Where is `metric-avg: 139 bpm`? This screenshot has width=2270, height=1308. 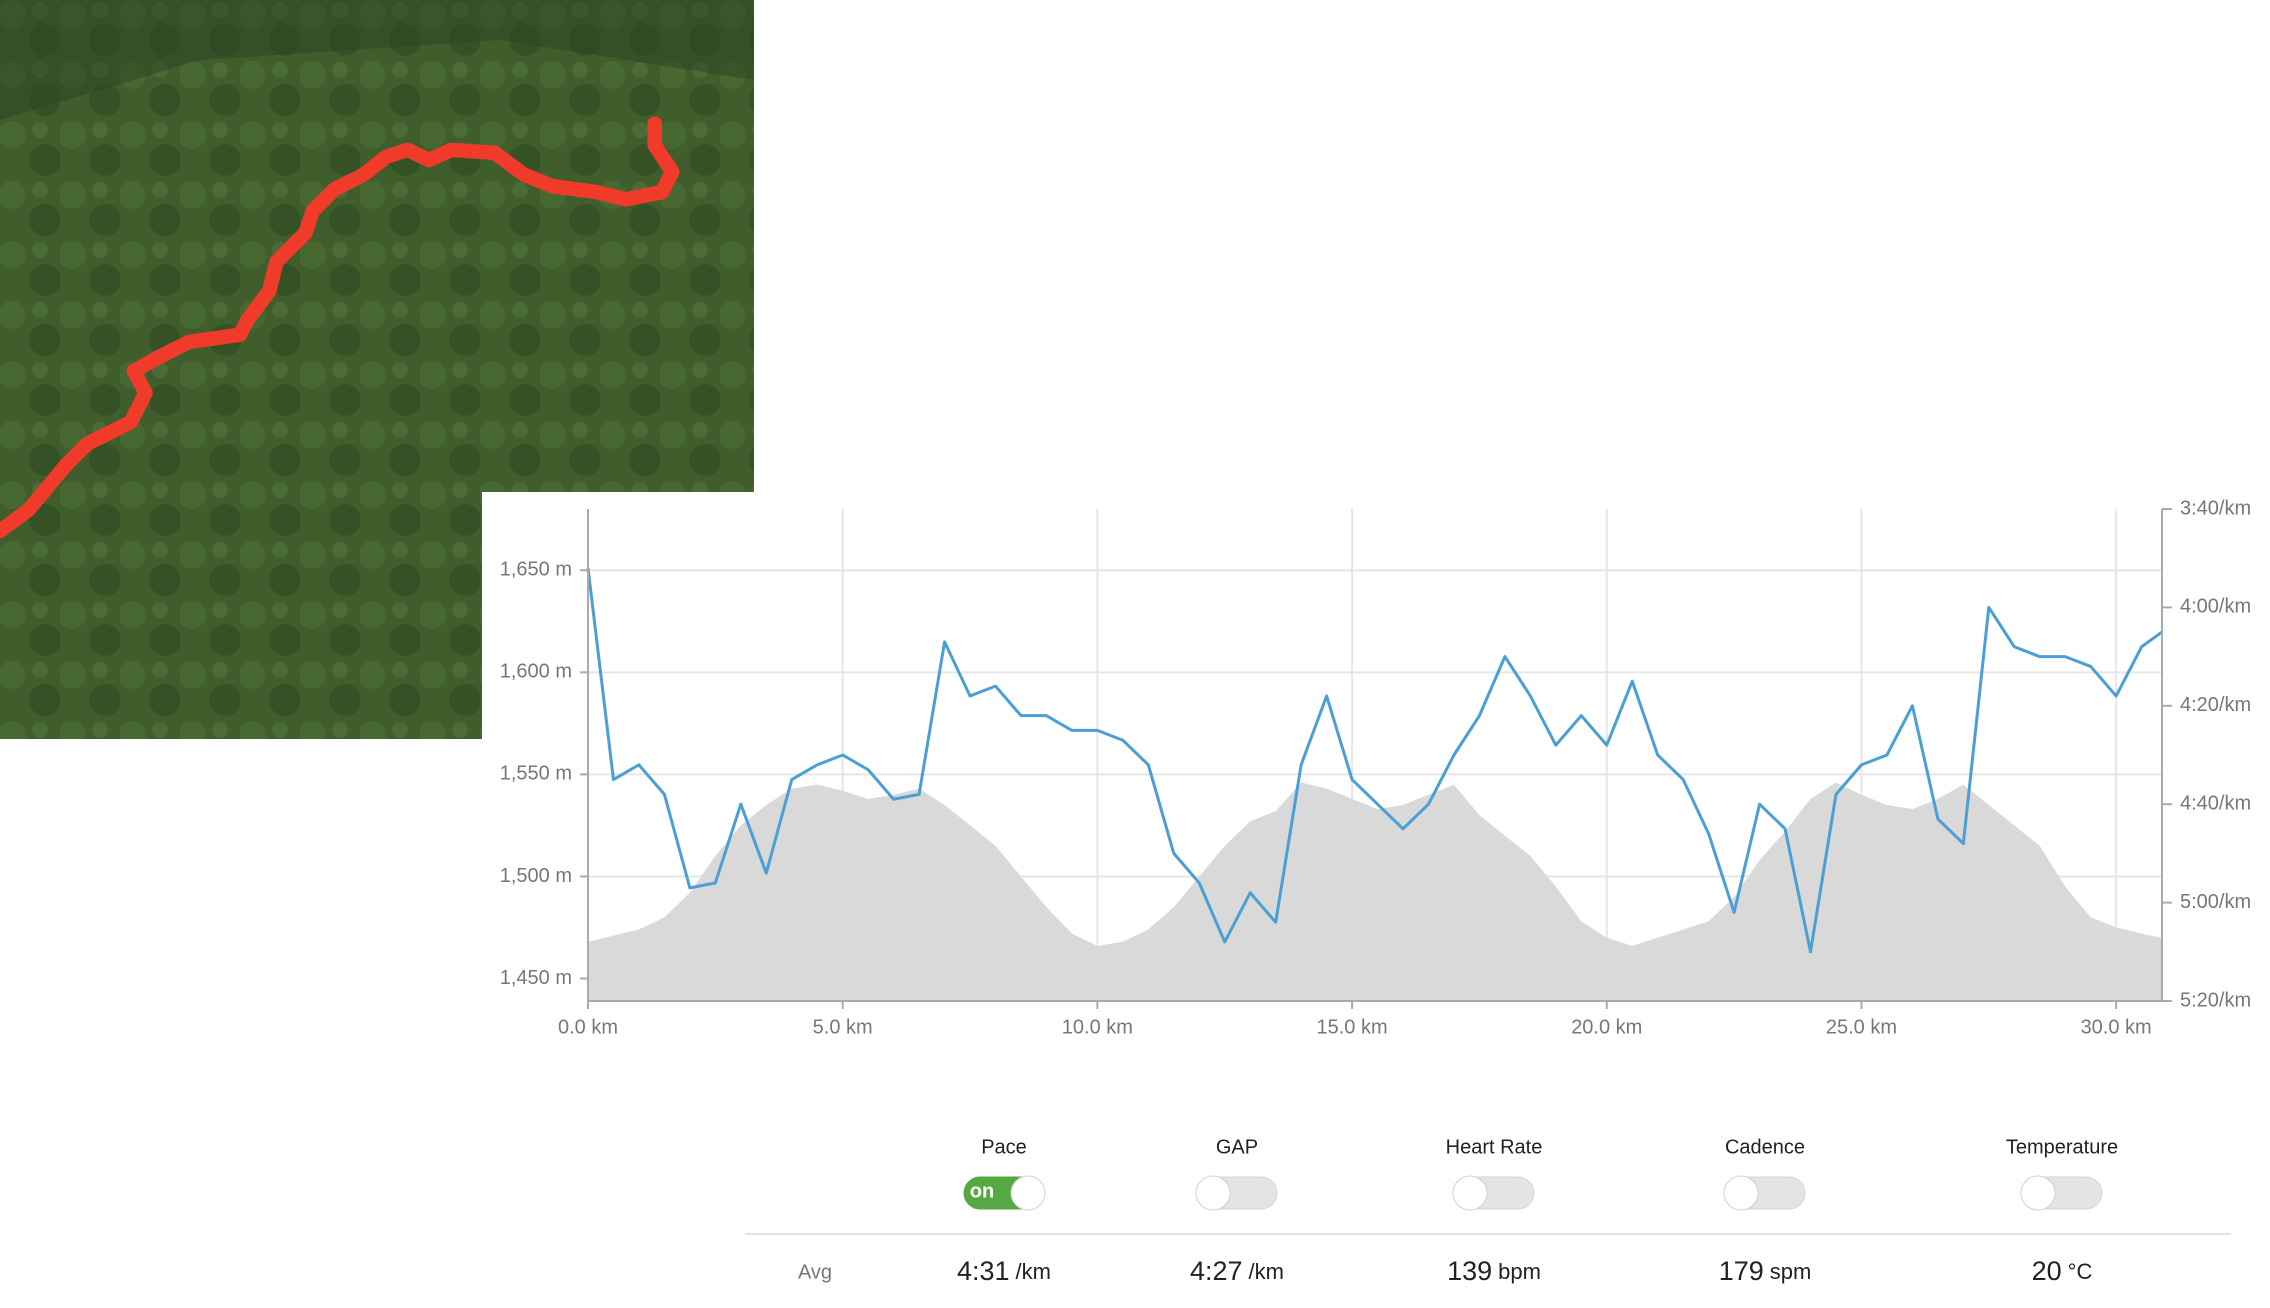 metric-avg: 139 bpm is located at coordinates (1494, 1271).